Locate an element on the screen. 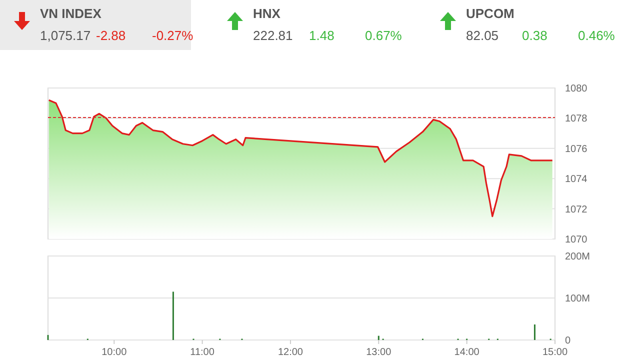 This screenshot has height=364, width=640. text: VN INDEX is located at coordinates (71, 13).